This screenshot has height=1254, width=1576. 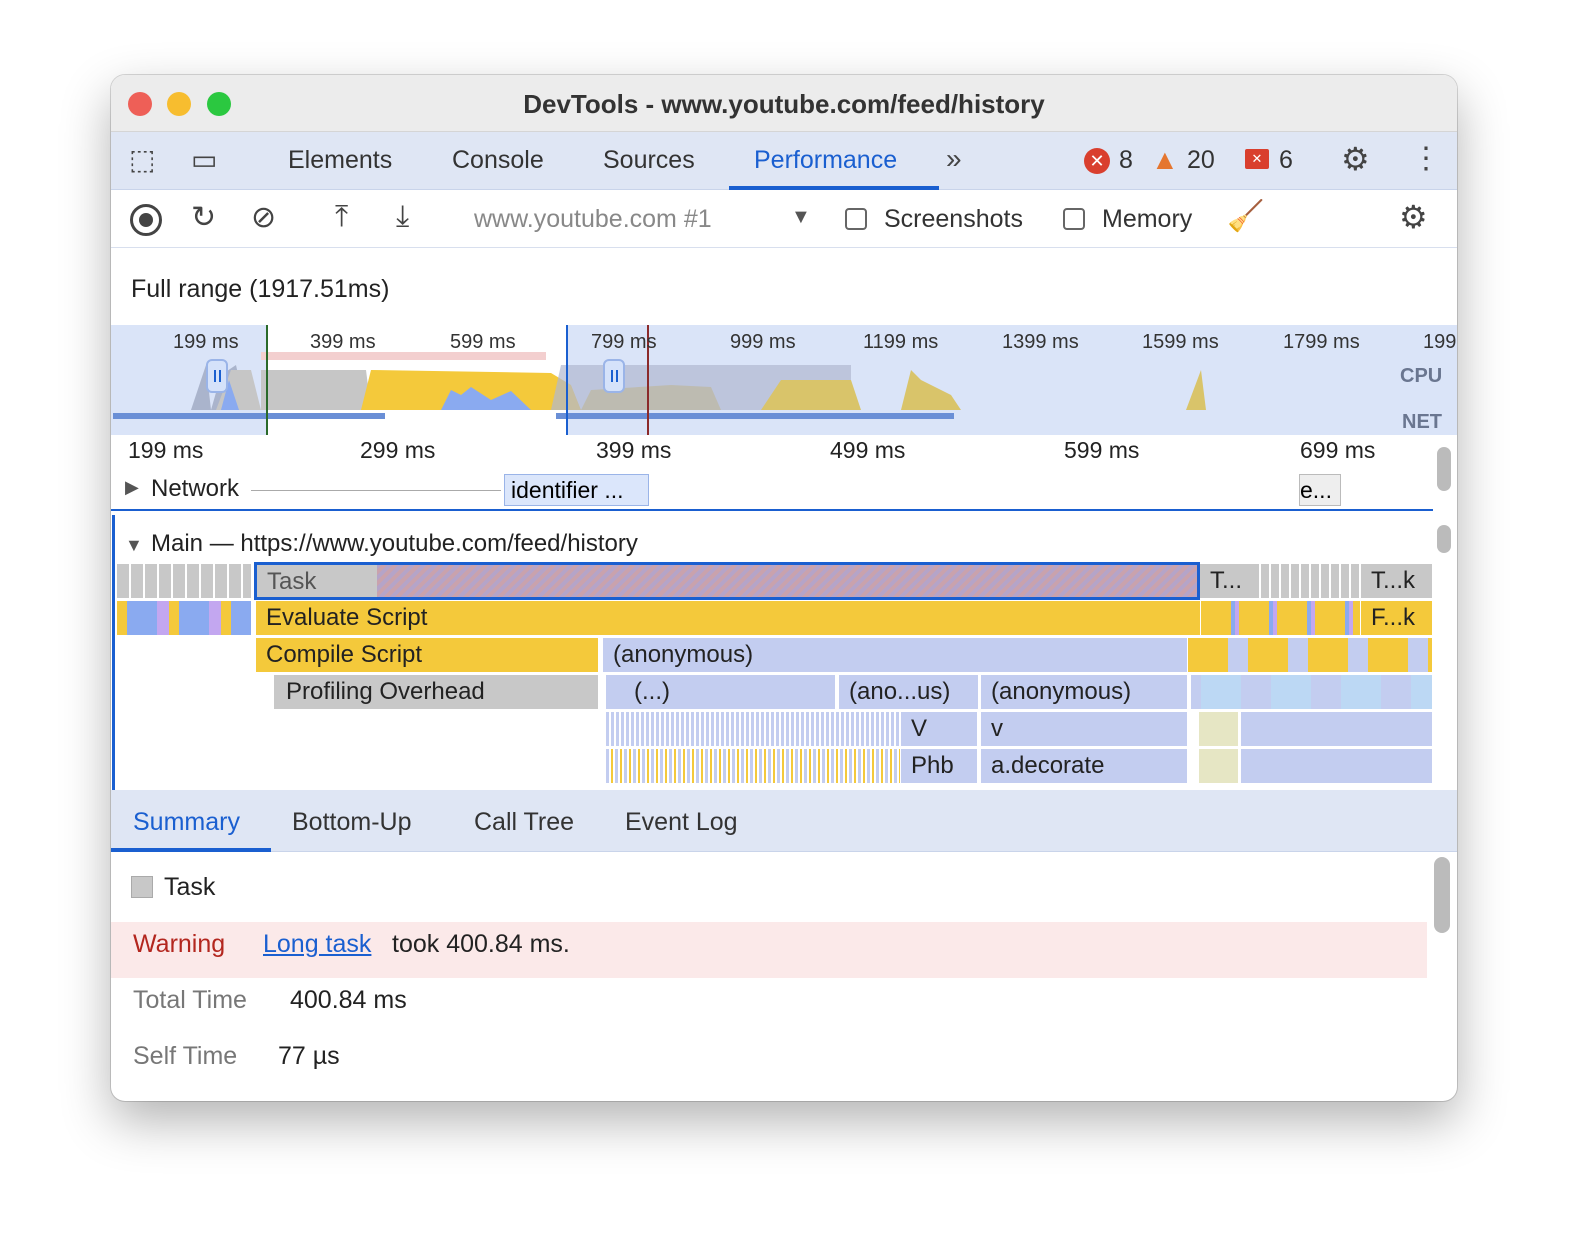 I want to click on flame-task-selected: Task, so click(x=727, y=581).